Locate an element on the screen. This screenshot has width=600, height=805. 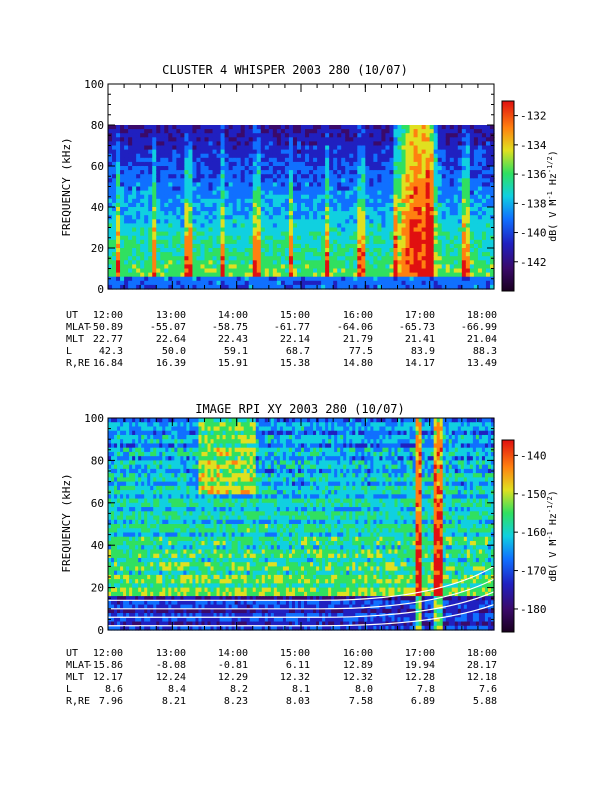
panel1-colorbar is located at coordinates (508, 196).